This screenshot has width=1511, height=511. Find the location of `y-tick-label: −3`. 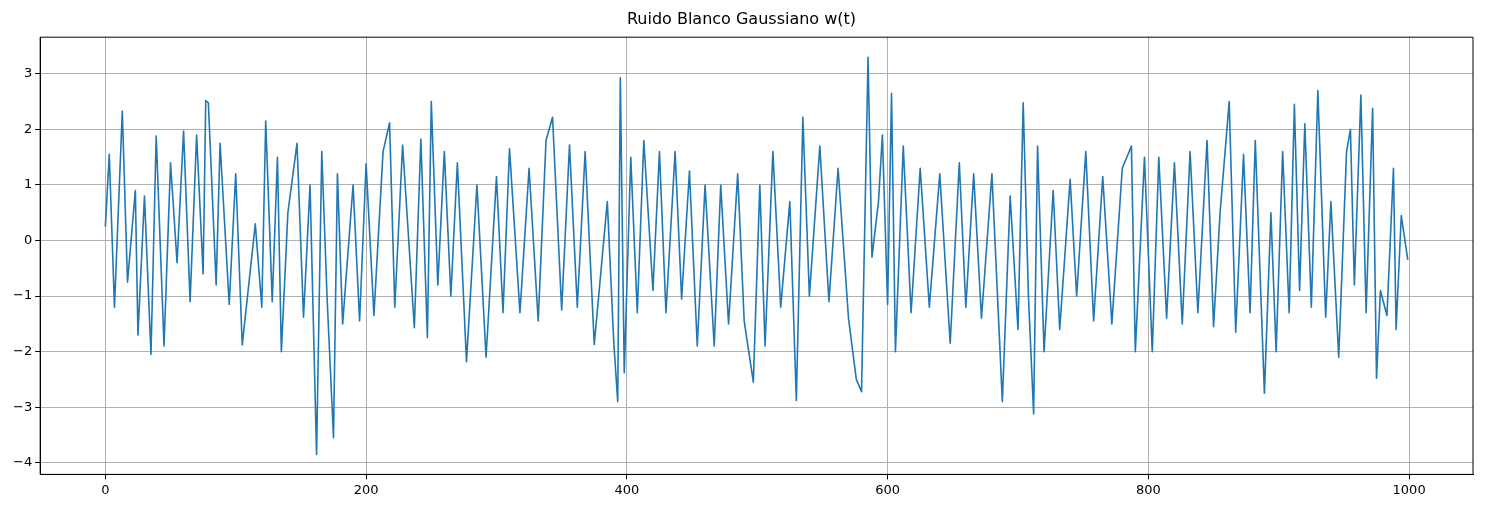

y-tick-label: −3 is located at coordinates (22, 406).